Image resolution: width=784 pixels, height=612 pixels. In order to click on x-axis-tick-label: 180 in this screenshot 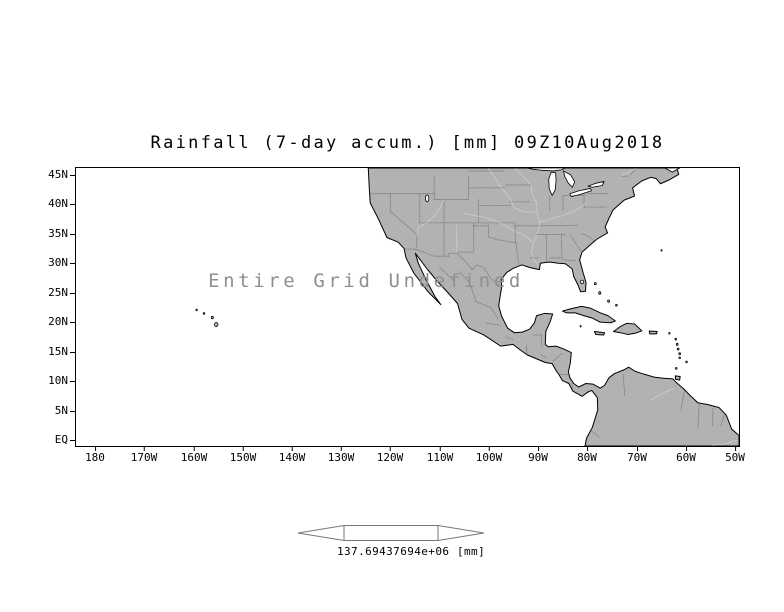, I will do `click(95, 455)`.